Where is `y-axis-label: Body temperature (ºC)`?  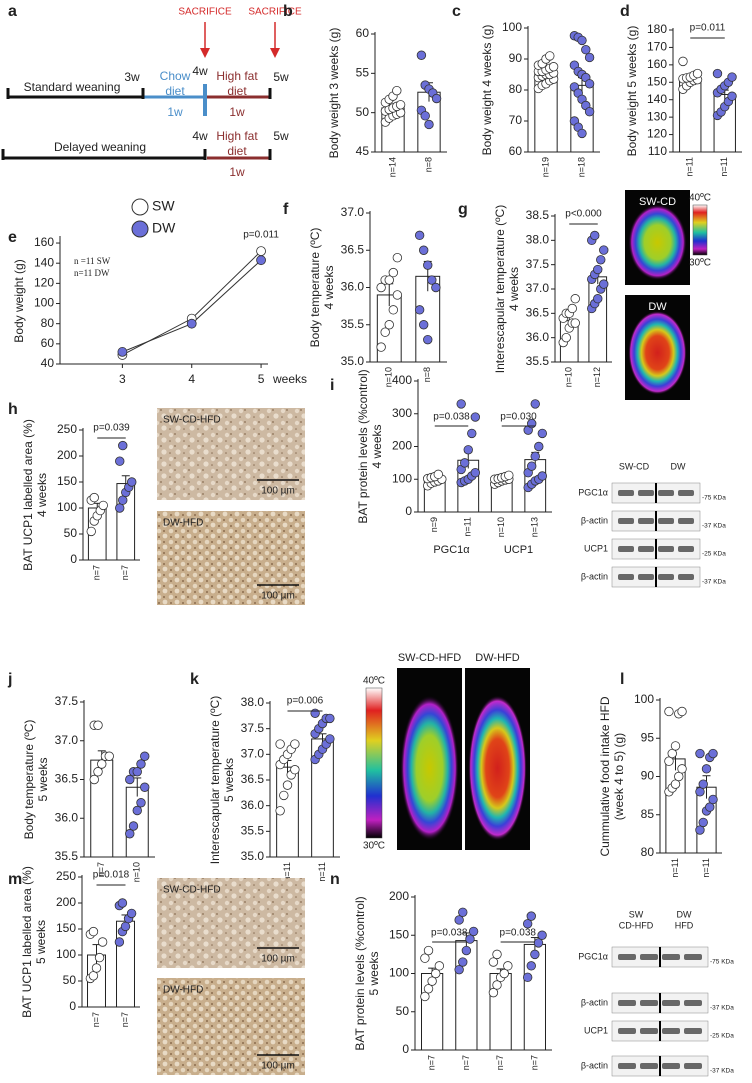 y-axis-label: Body temperature (ºC) is located at coordinates (29, 780).